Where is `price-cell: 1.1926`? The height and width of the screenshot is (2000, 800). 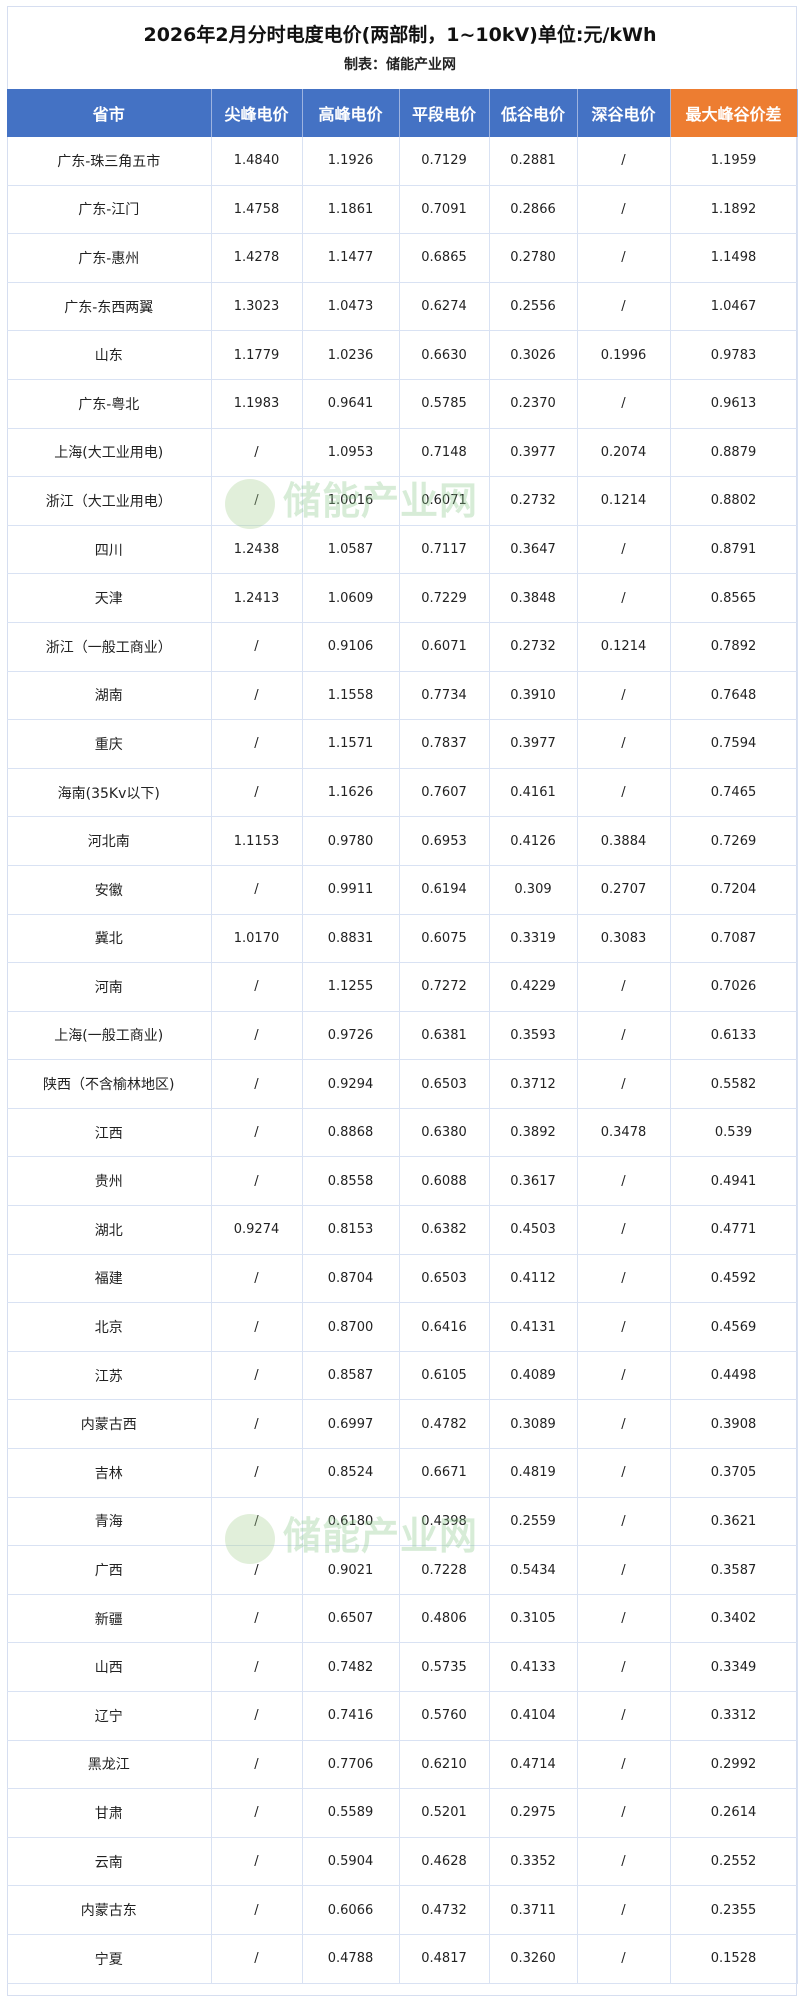 price-cell: 1.1926 is located at coordinates (351, 161).